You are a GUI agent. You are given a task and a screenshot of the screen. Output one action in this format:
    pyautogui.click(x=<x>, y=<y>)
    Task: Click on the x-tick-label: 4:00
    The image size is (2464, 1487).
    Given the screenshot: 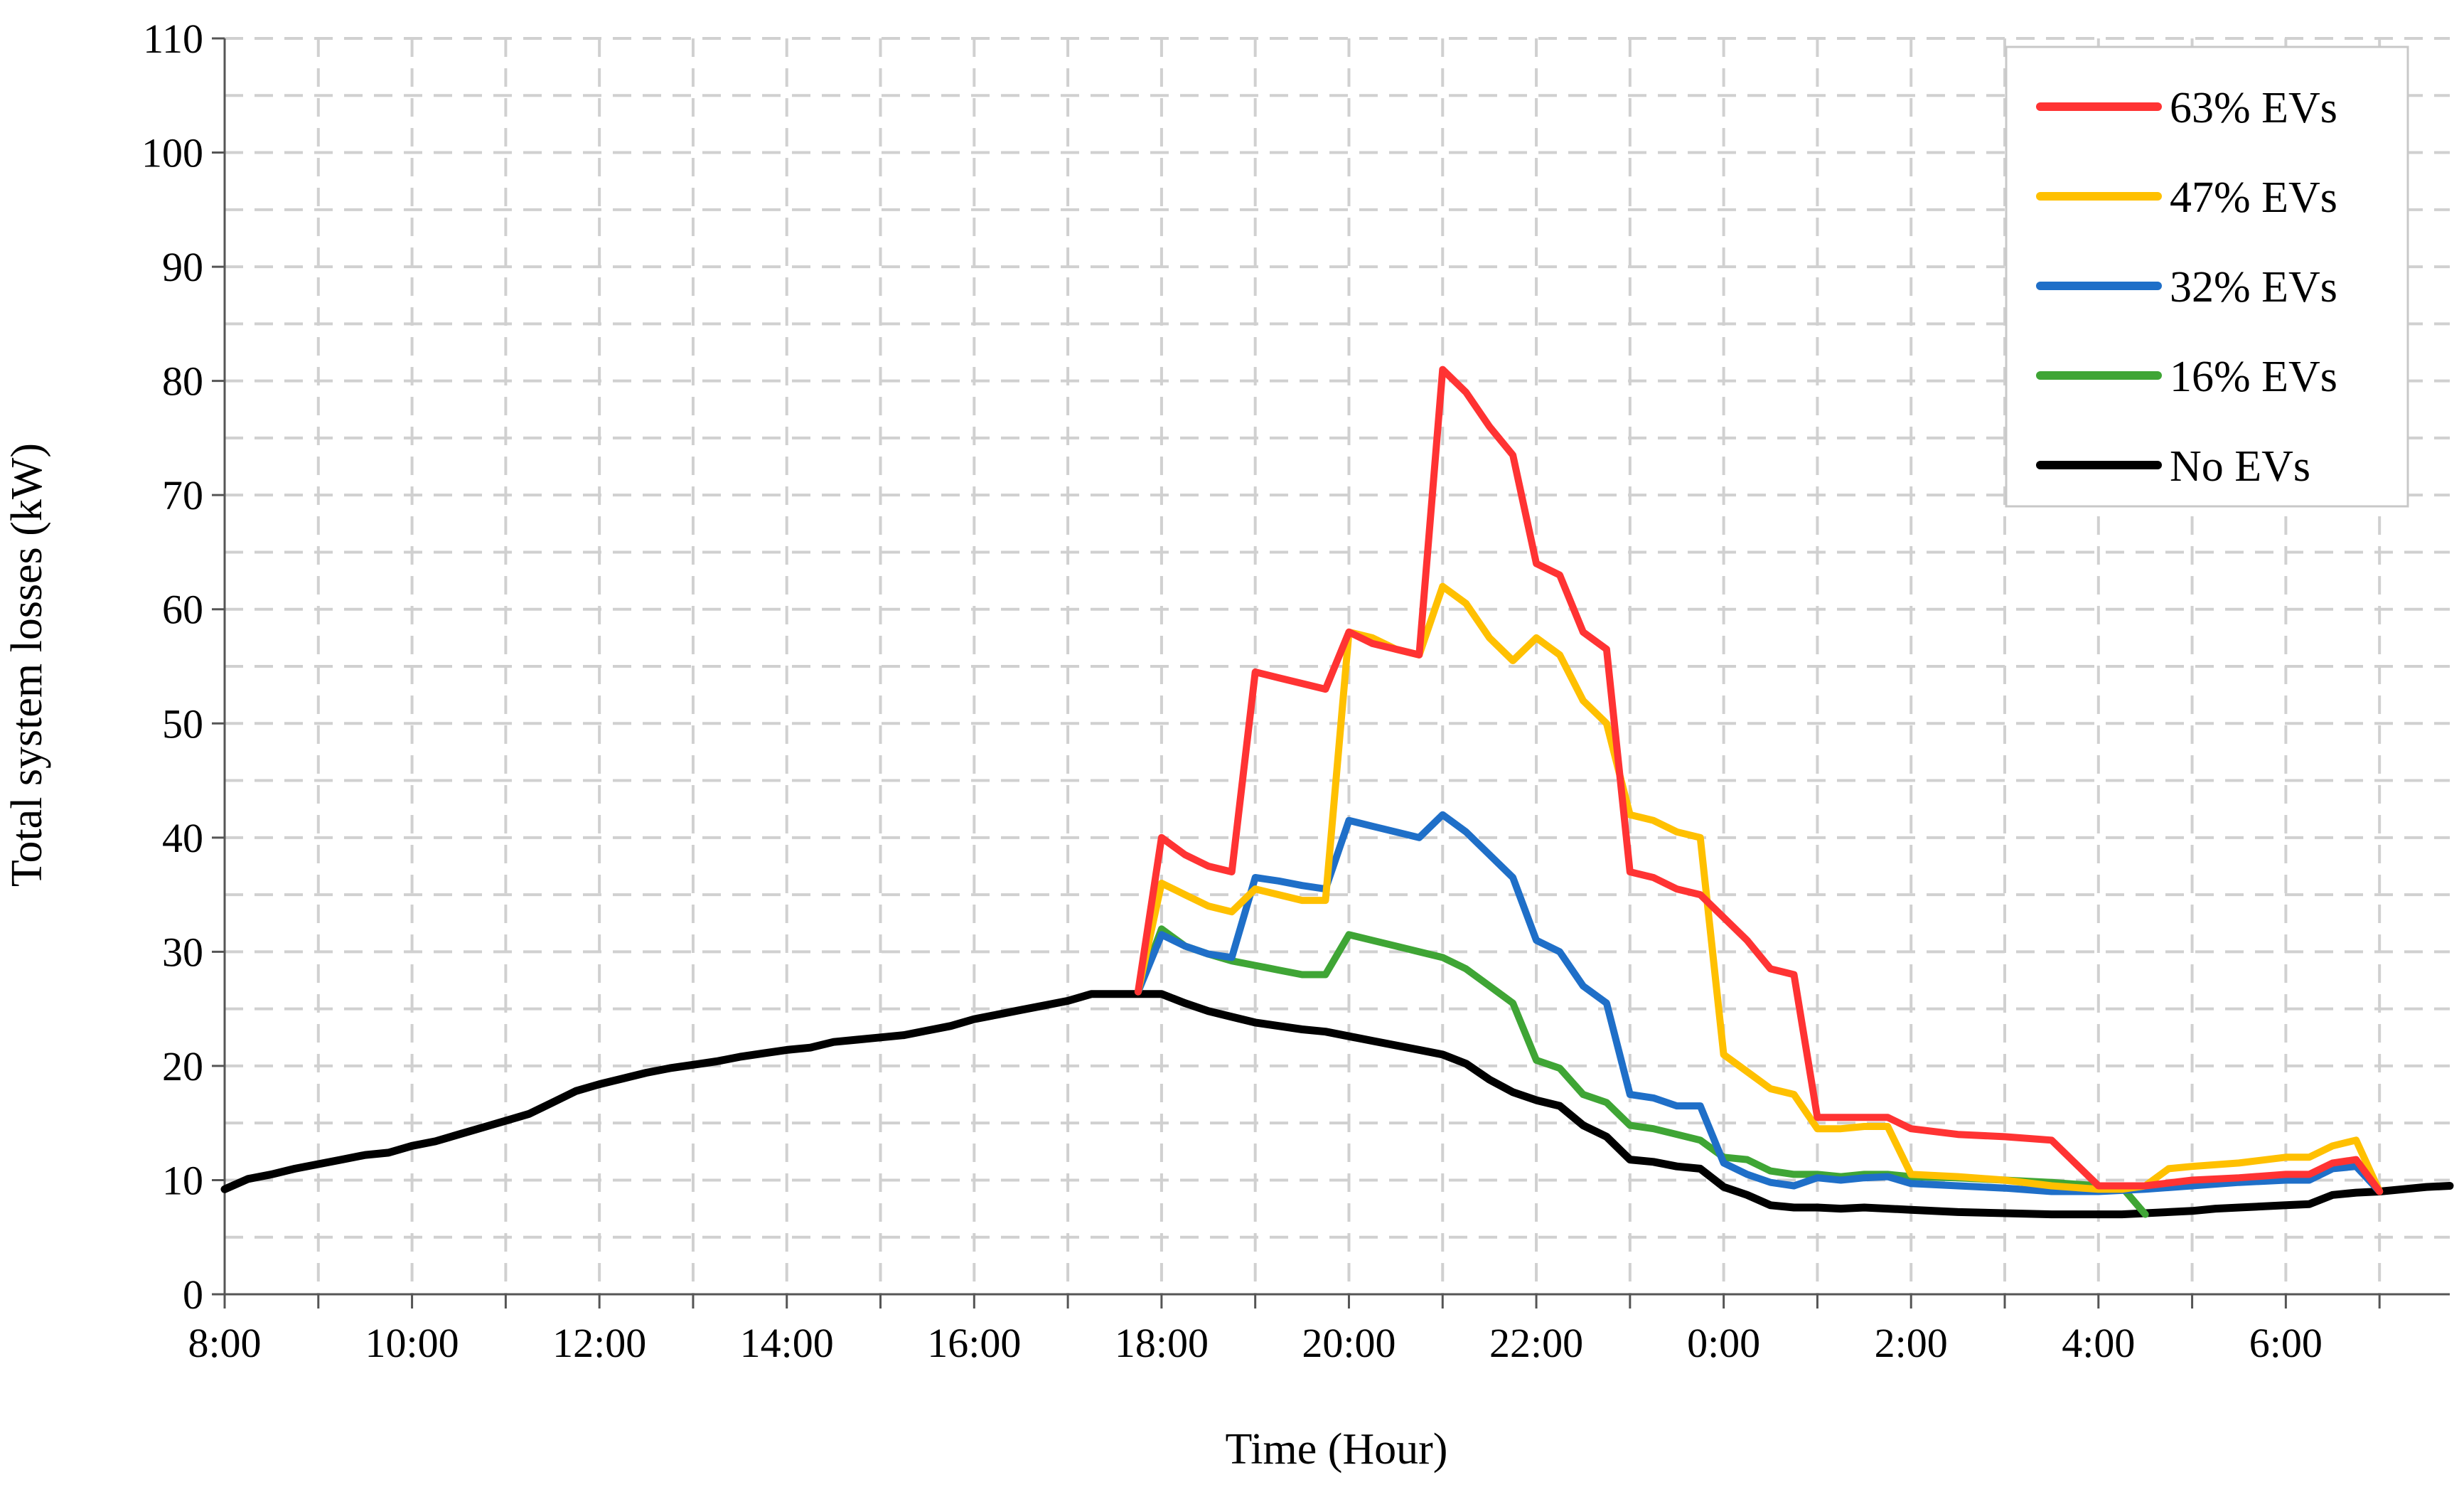 What is the action you would take?
    pyautogui.click(x=2098, y=1343)
    